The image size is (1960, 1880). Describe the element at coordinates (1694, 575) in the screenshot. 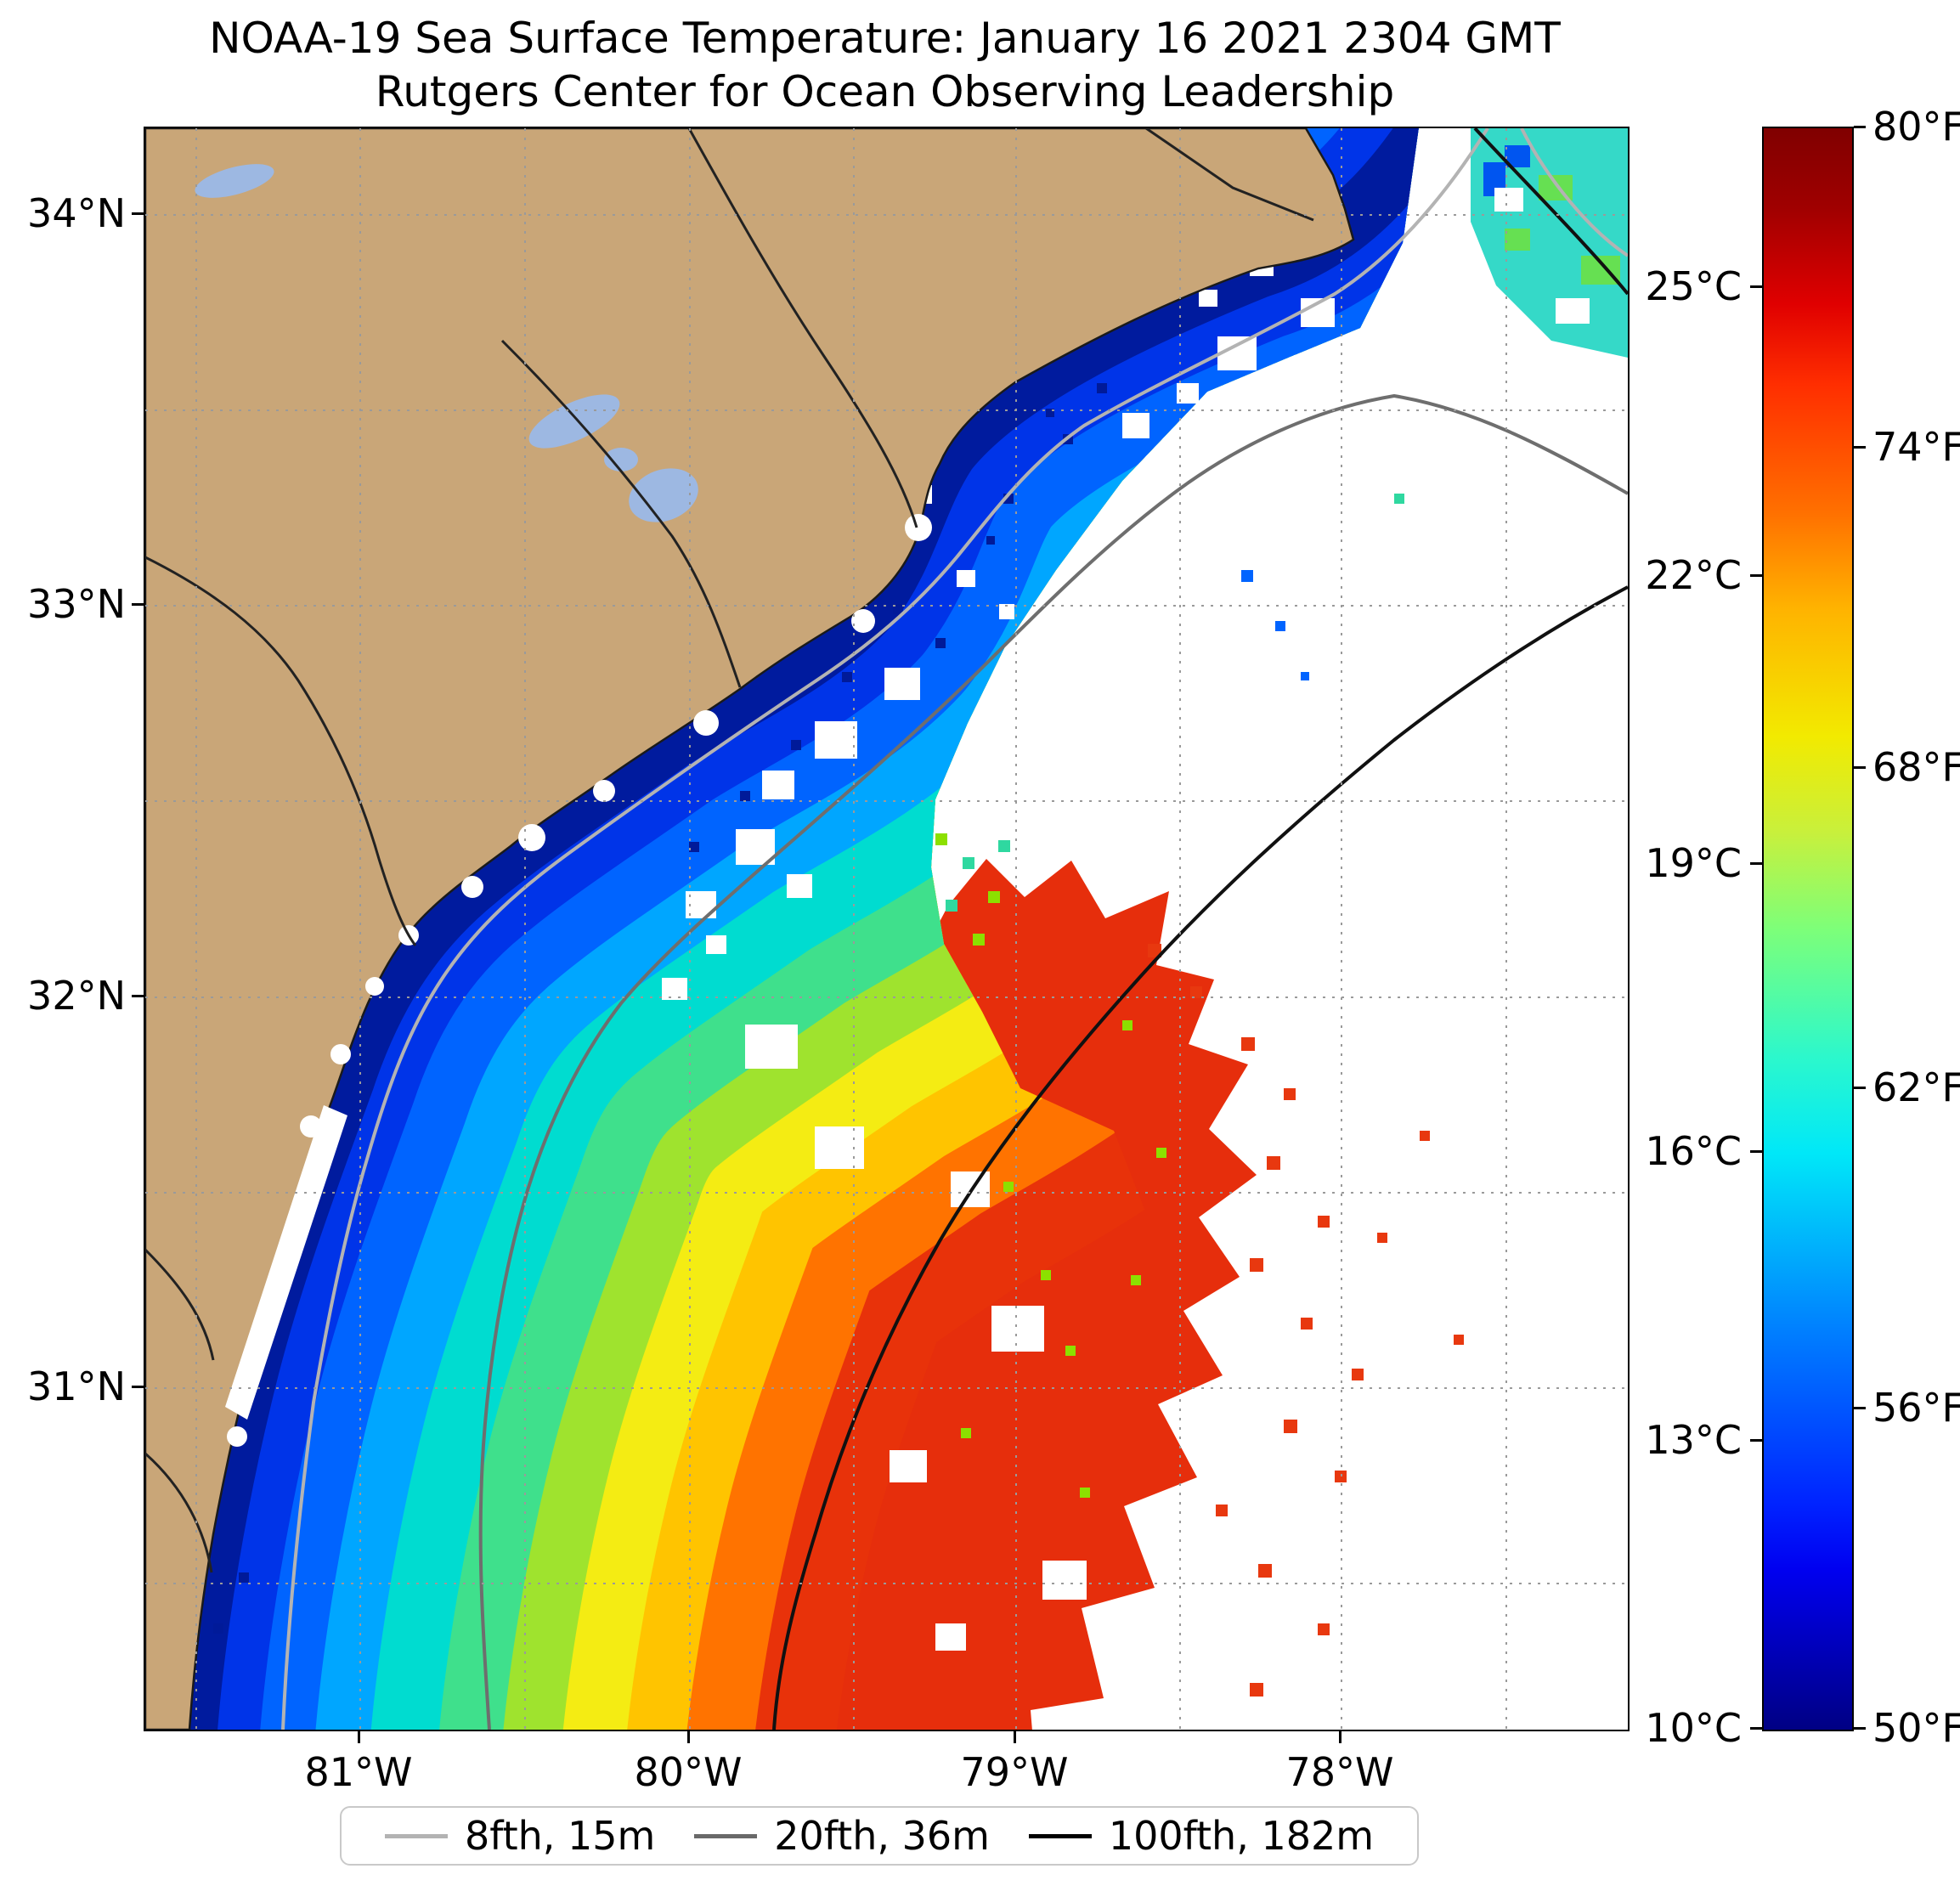

I see `cb-label-22C: 22°C` at that location.